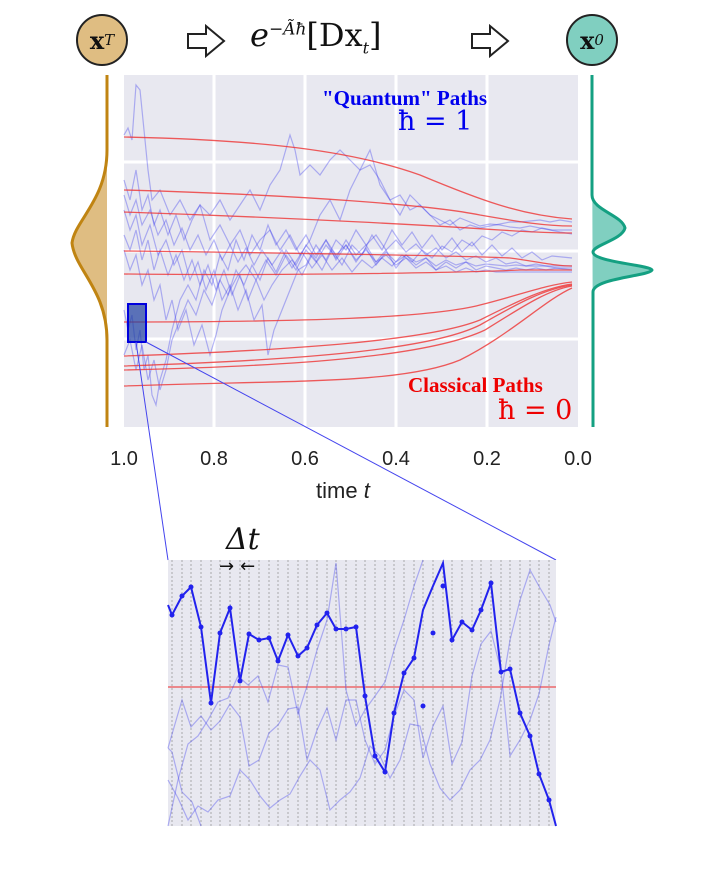  I want to click on end-state-subscript: 0, so click(599, 40).